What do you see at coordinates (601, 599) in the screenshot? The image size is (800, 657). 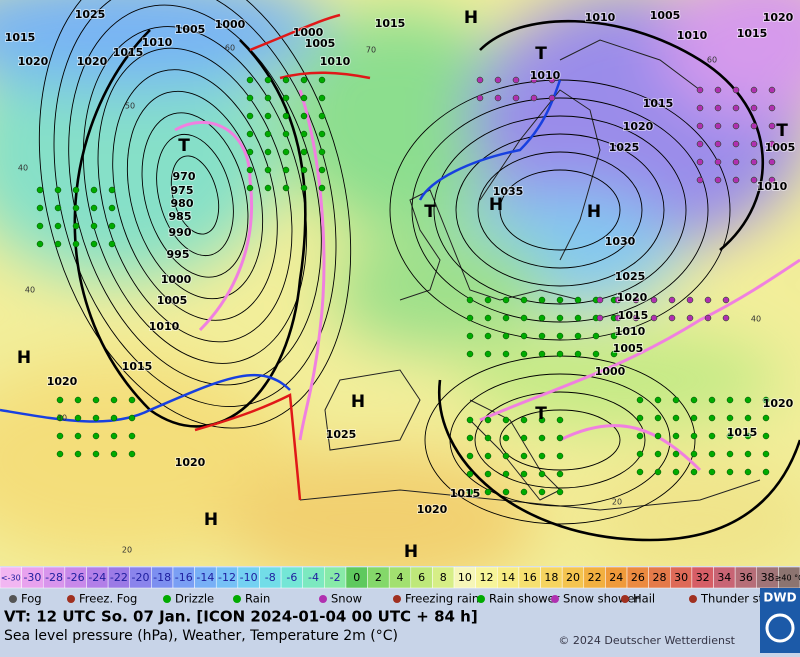 I see `legend-label: Snow shower` at bounding box center [601, 599].